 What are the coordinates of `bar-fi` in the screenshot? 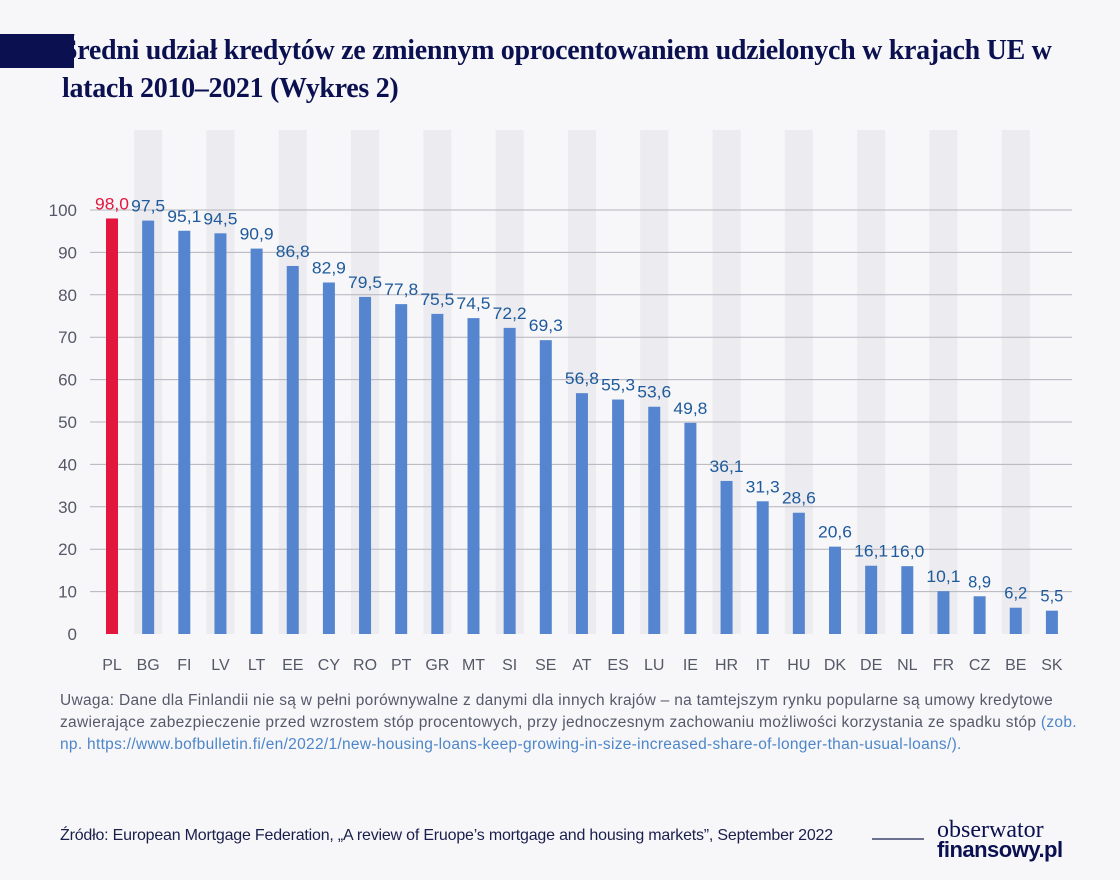 It's located at (184, 432).